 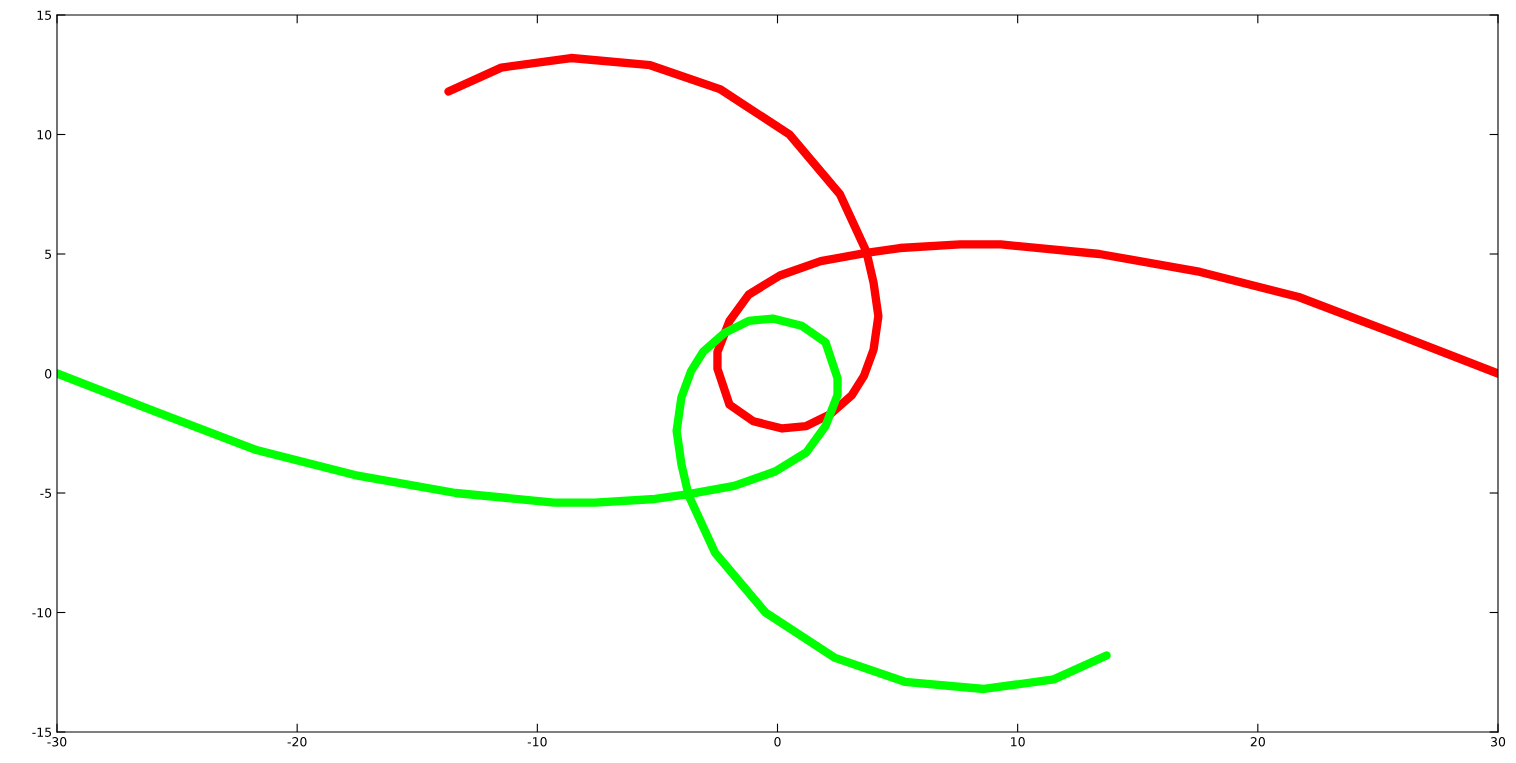 What do you see at coordinates (57, 742) in the screenshot?
I see `x-tick-label: -30` at bounding box center [57, 742].